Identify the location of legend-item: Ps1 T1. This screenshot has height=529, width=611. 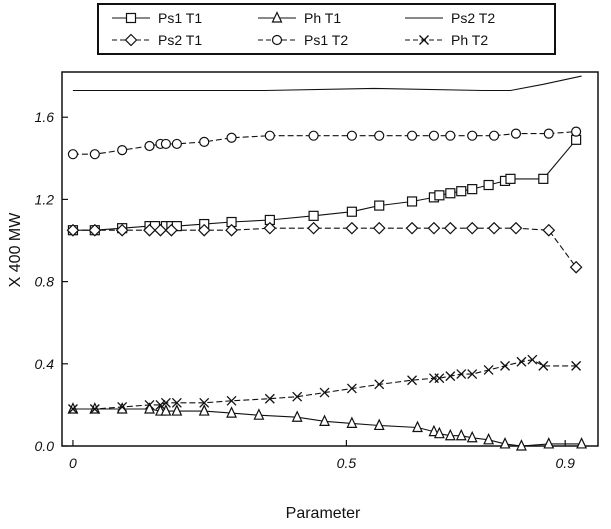
(157, 18).